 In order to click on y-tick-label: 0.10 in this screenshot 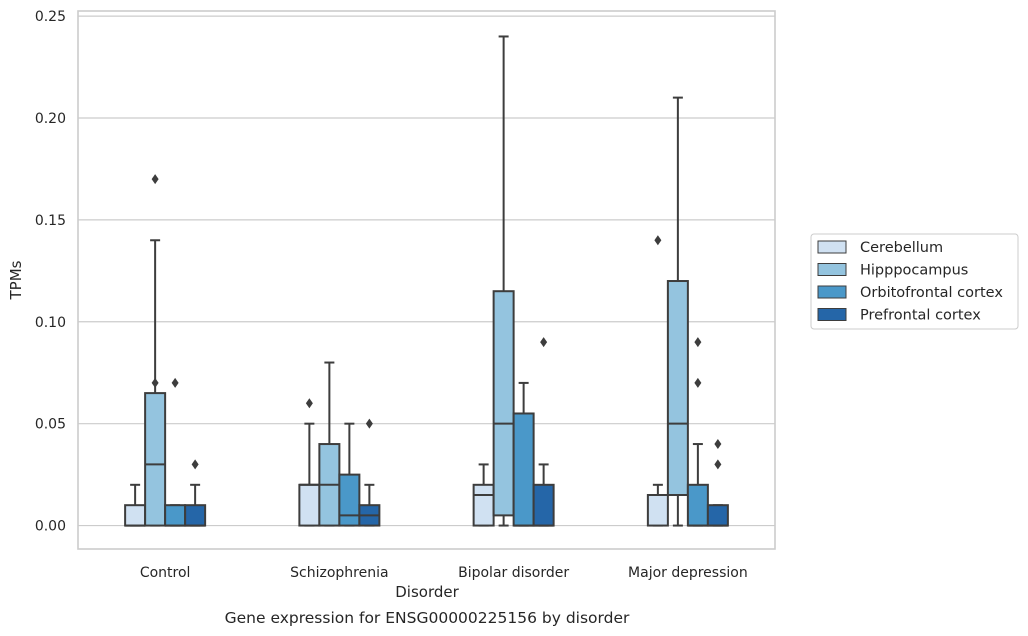, I will do `click(50, 323)`.